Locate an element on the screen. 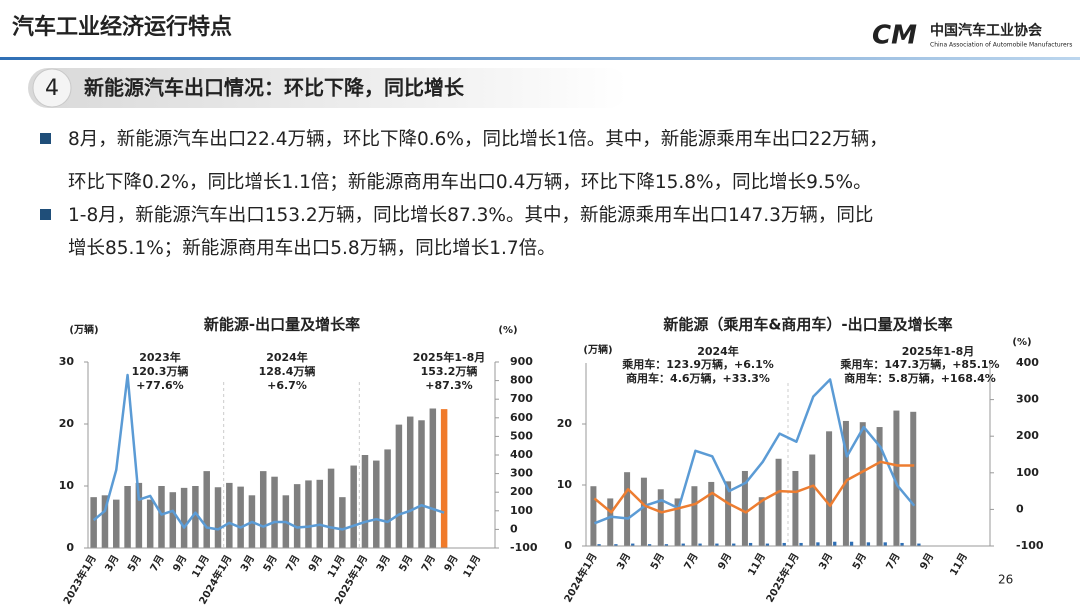 This screenshot has height=607, width=1080. section-number: 4 is located at coordinates (52, 88).